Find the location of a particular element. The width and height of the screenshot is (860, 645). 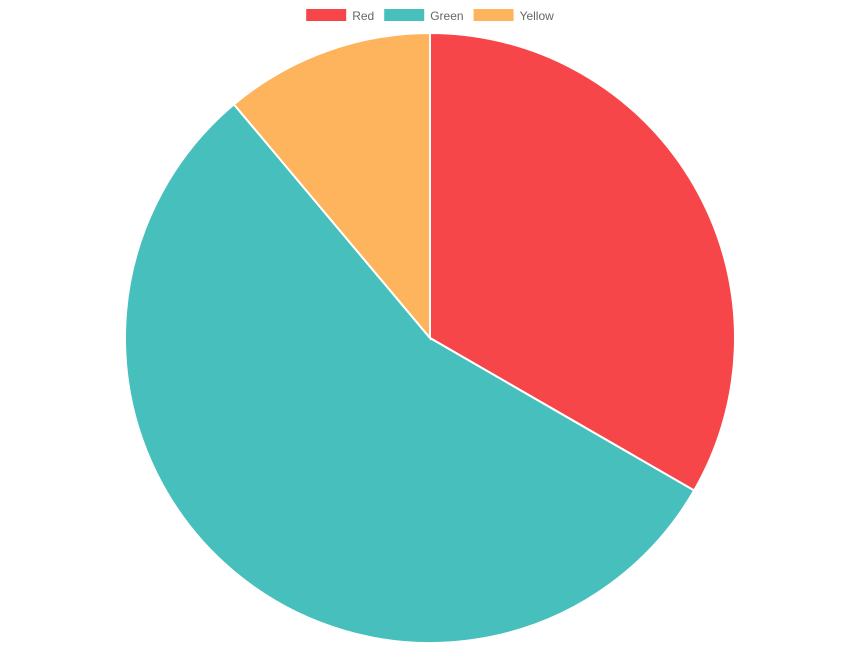

legend-swatch-green is located at coordinates (404, 15).